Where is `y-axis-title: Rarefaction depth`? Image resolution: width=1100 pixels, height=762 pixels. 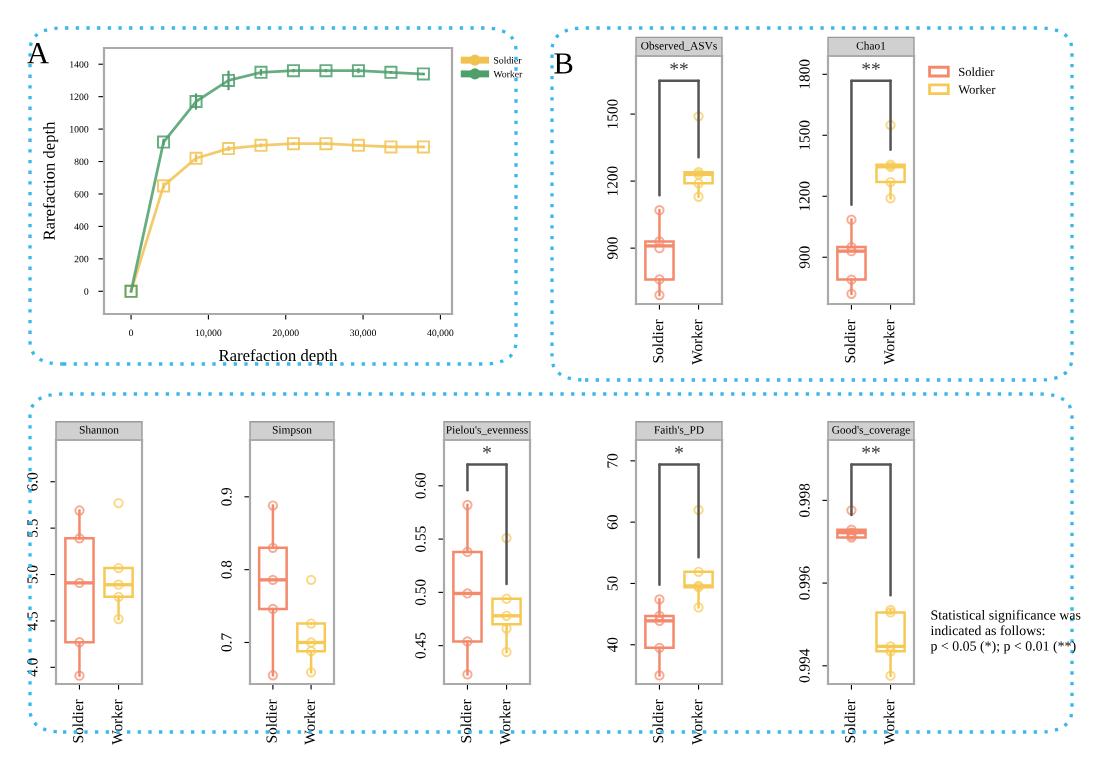 y-axis-title: Rarefaction depth is located at coordinates (50, 180).